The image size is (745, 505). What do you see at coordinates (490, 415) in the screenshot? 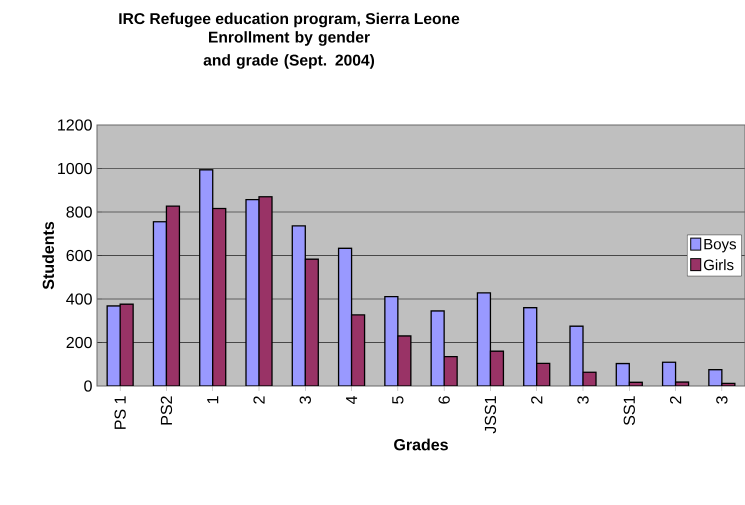
I see `x-tick-label: JSS1` at bounding box center [490, 415].